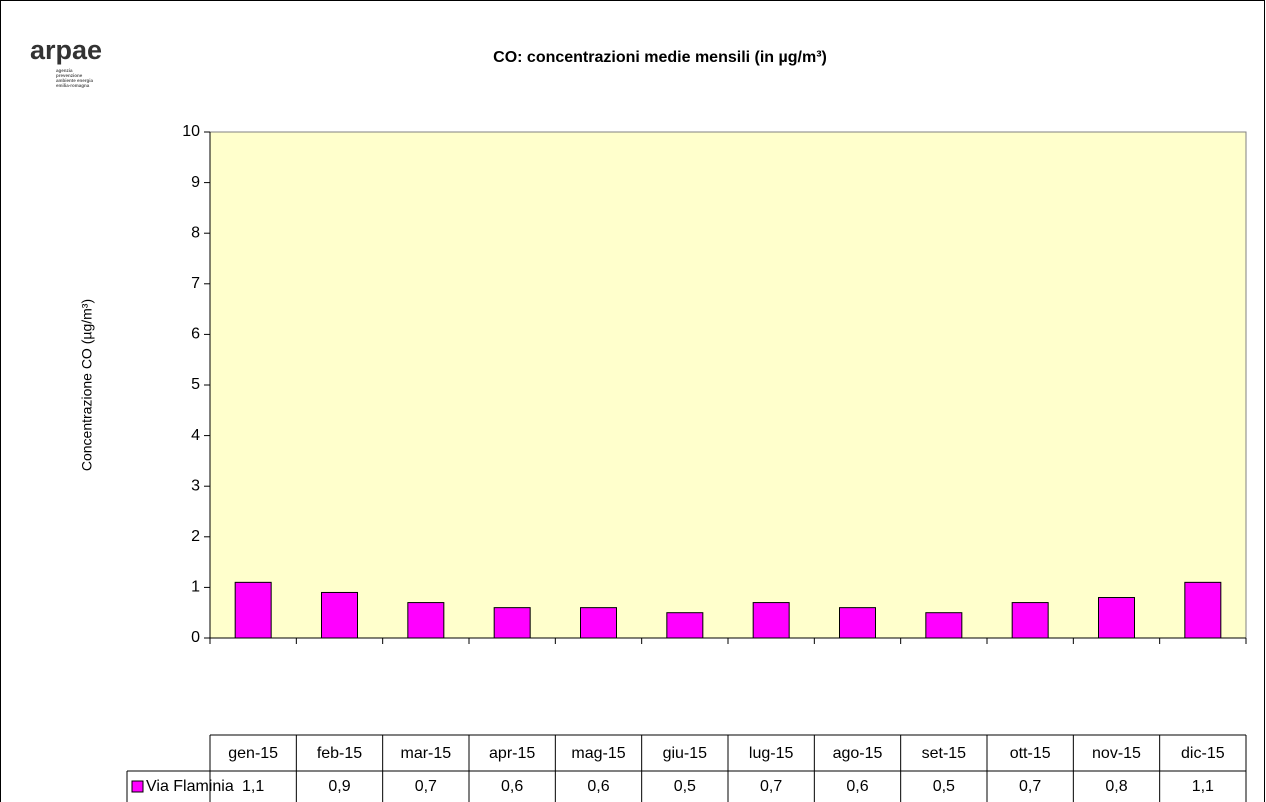 The image size is (1266, 802). I want to click on logo-line: prevenzione, so click(69, 75).